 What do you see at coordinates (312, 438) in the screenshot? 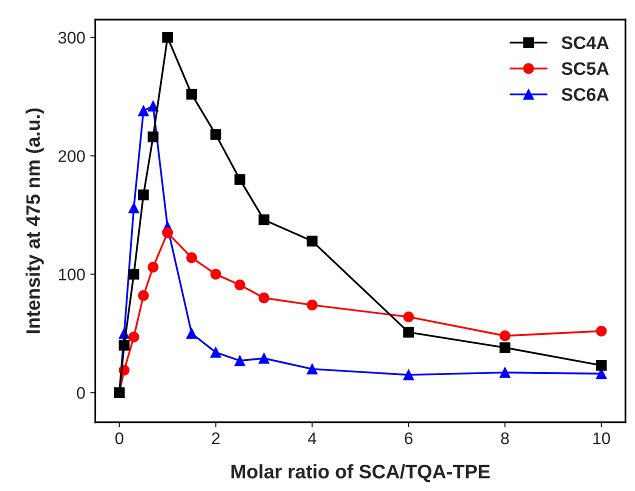
I see `x-tick-label: 4` at bounding box center [312, 438].